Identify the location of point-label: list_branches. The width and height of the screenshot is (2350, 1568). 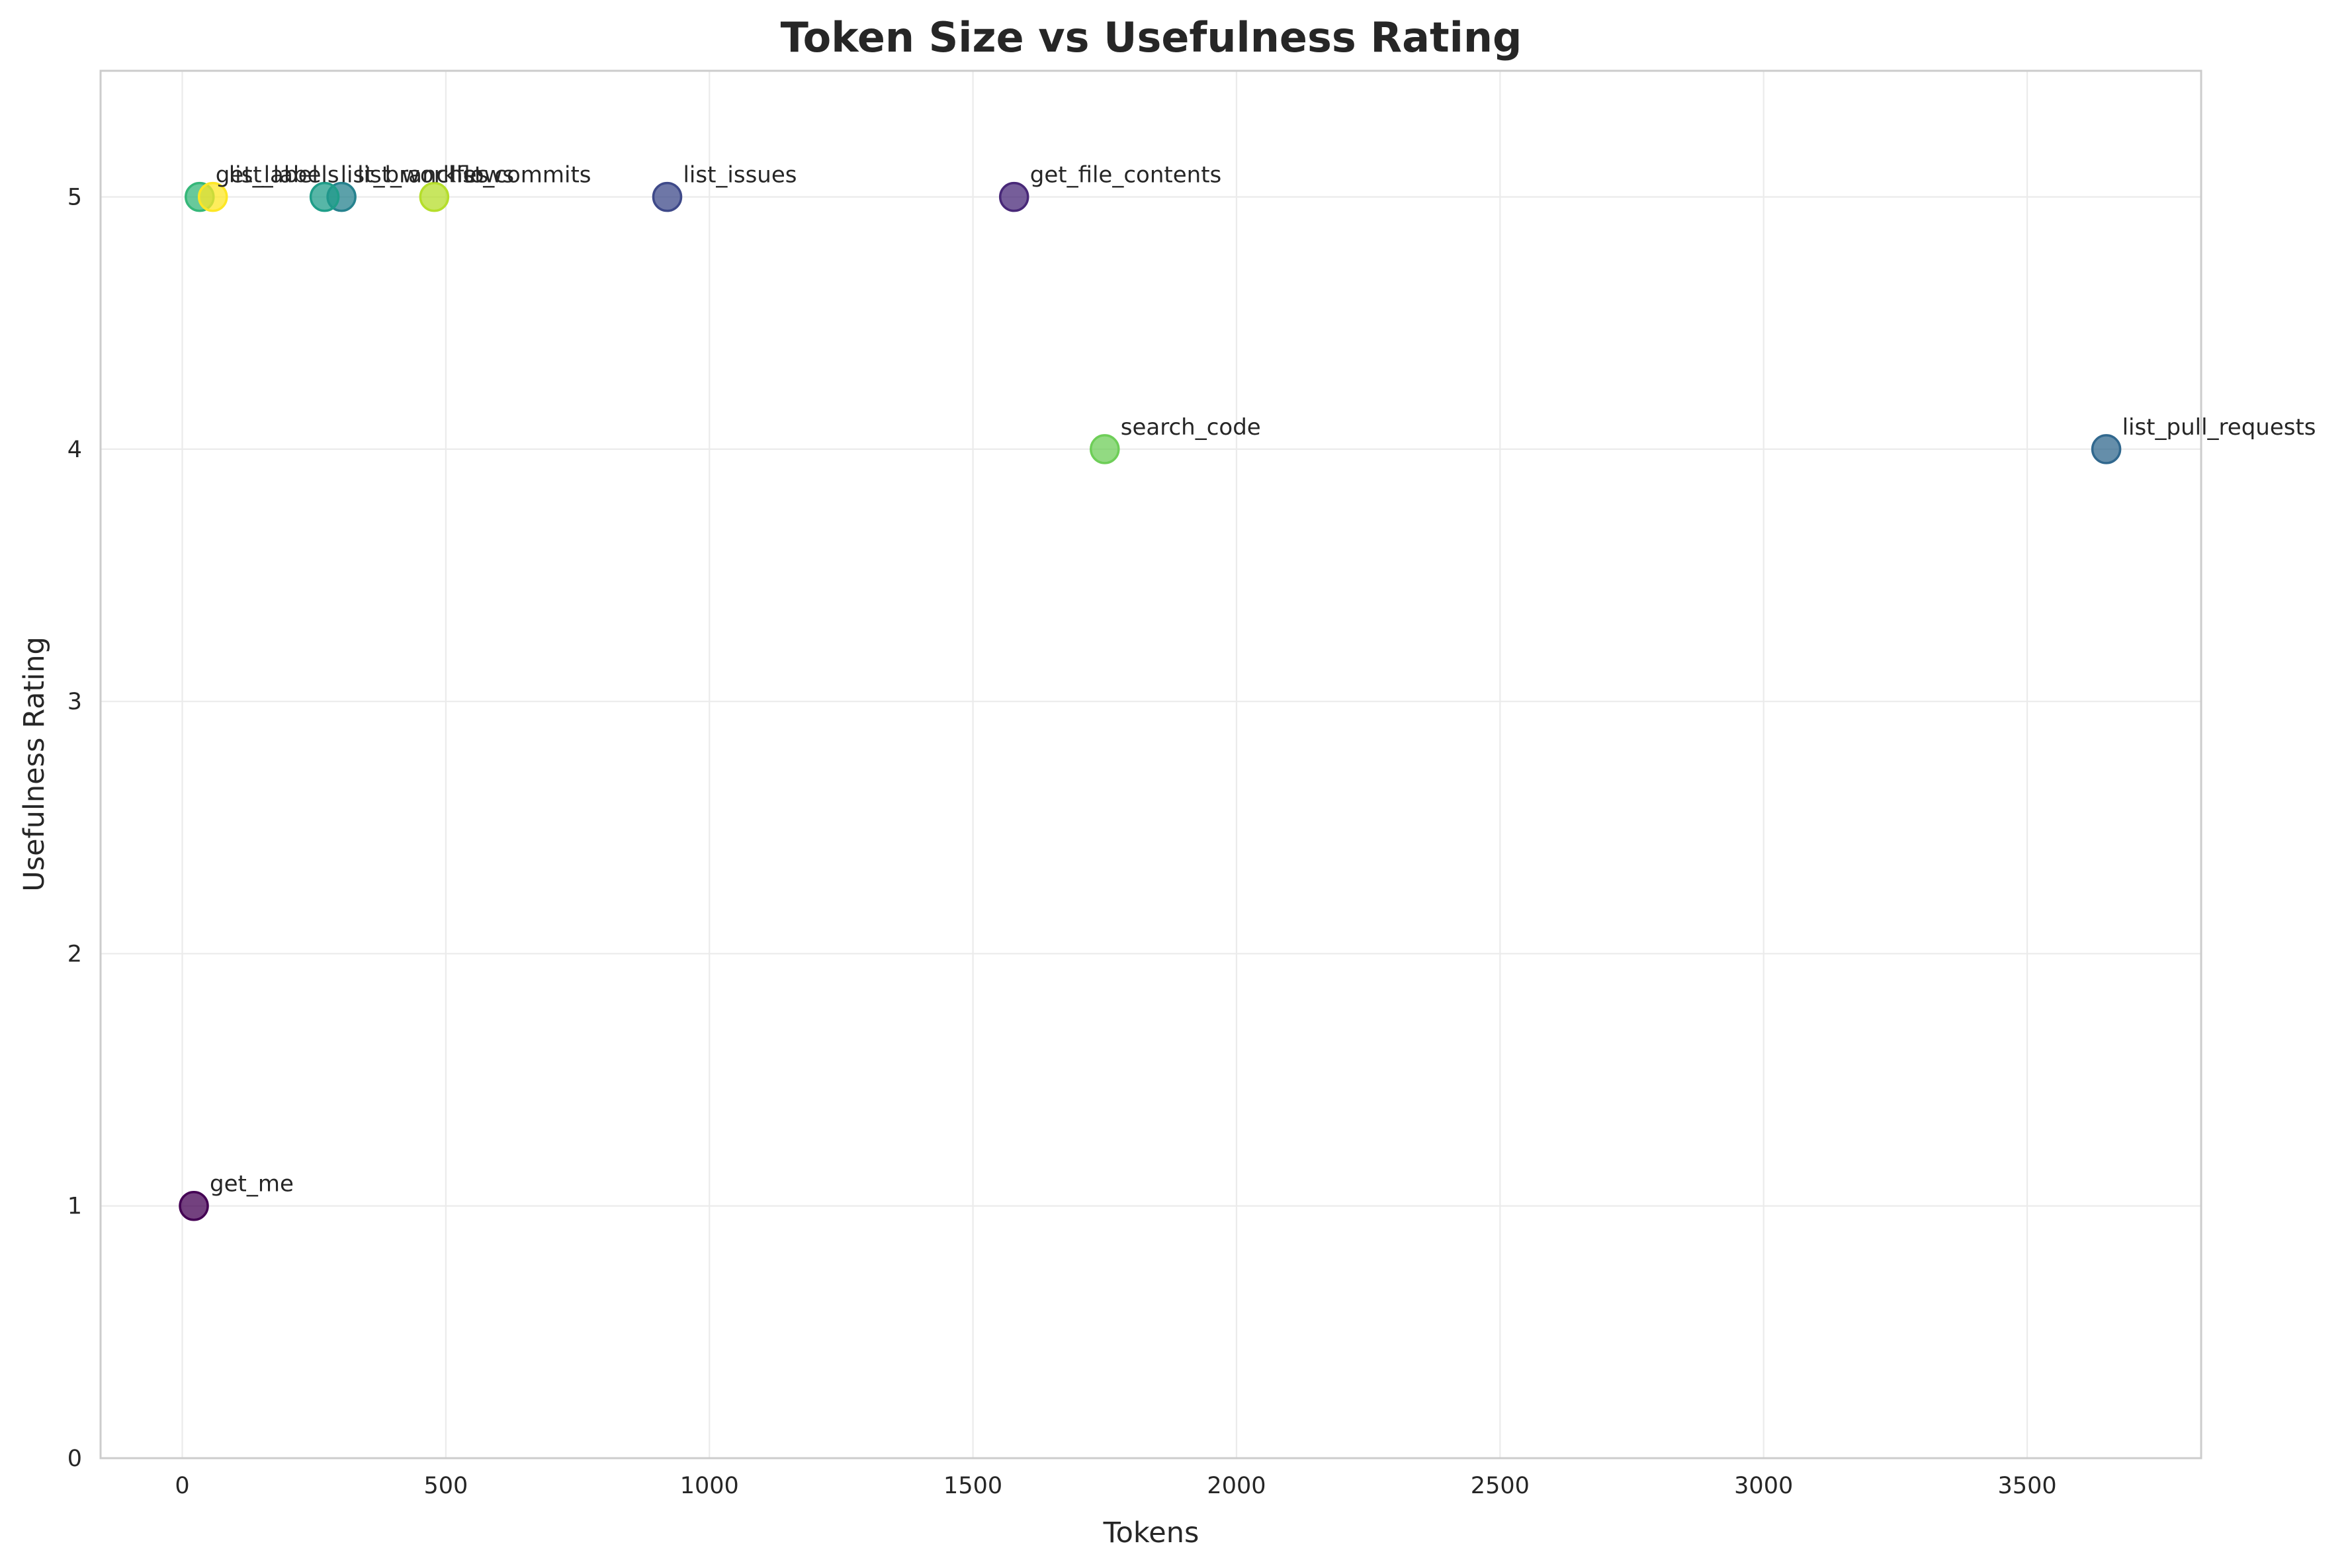
(415, 175).